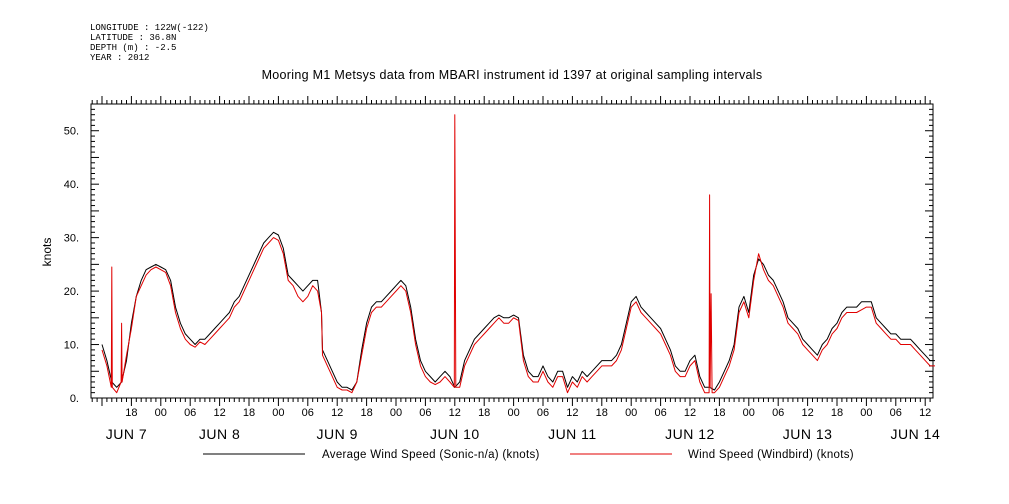 Image resolution: width=1009 pixels, height=504 pixels. Describe the element at coordinates (71, 292) in the screenshot. I see `y-tick-label: 20.` at that location.